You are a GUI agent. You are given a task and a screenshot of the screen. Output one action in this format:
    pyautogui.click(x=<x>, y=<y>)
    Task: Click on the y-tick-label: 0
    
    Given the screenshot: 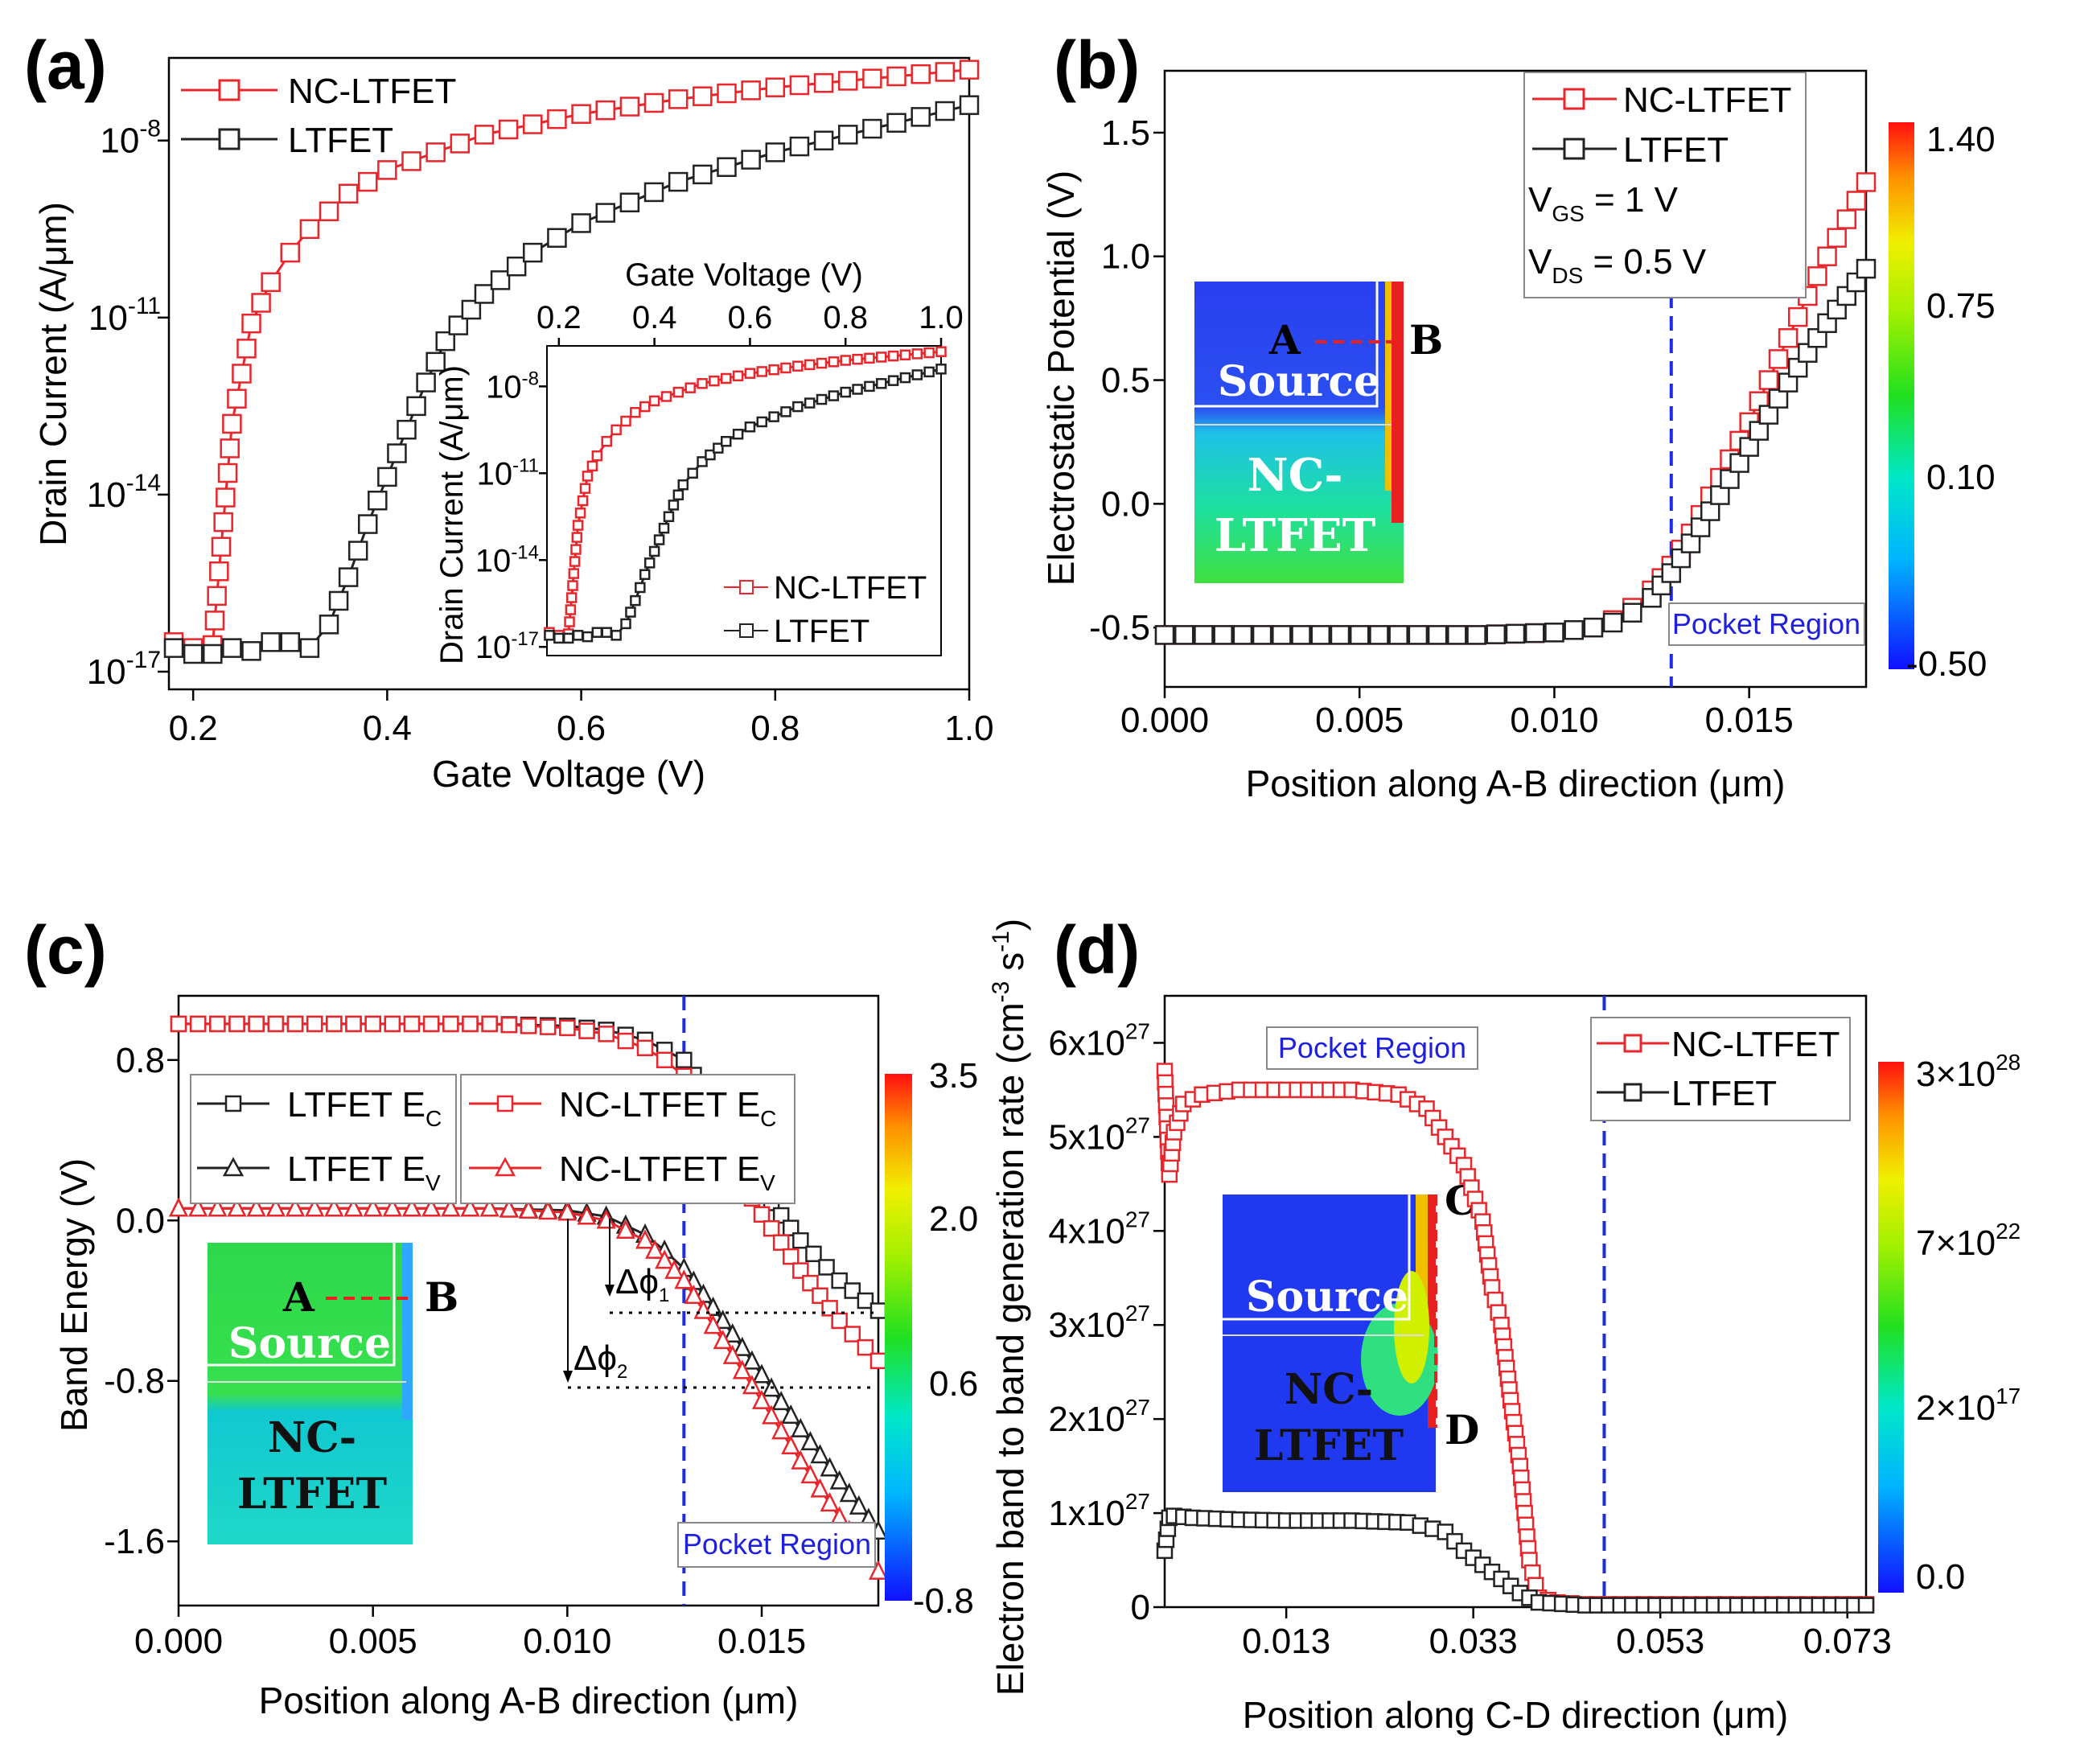 What is the action you would take?
    pyautogui.click(x=1140, y=1608)
    